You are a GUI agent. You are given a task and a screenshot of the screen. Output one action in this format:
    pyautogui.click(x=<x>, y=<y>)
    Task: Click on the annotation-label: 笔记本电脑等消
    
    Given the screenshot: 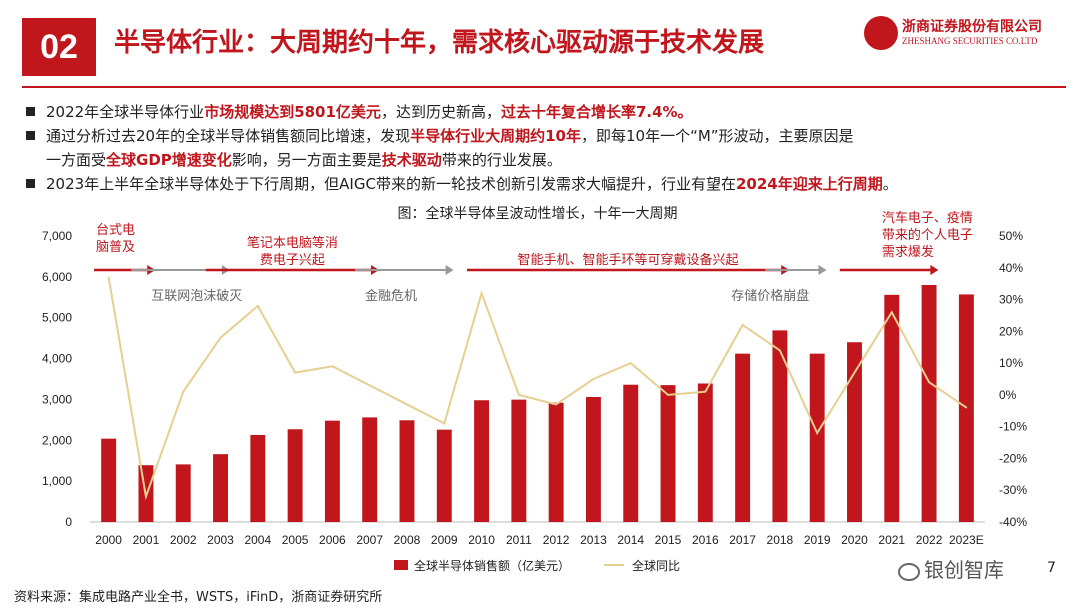 What is the action you would take?
    pyautogui.click(x=292, y=242)
    